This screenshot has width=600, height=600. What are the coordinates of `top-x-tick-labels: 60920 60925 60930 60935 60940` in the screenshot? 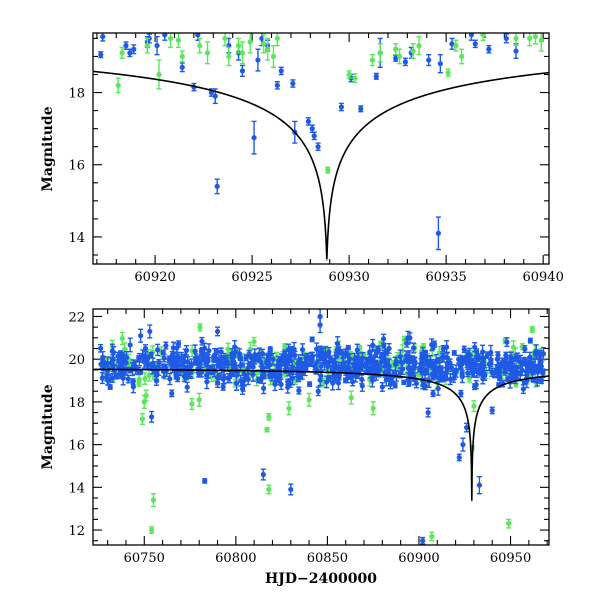 It's located at (348, 277).